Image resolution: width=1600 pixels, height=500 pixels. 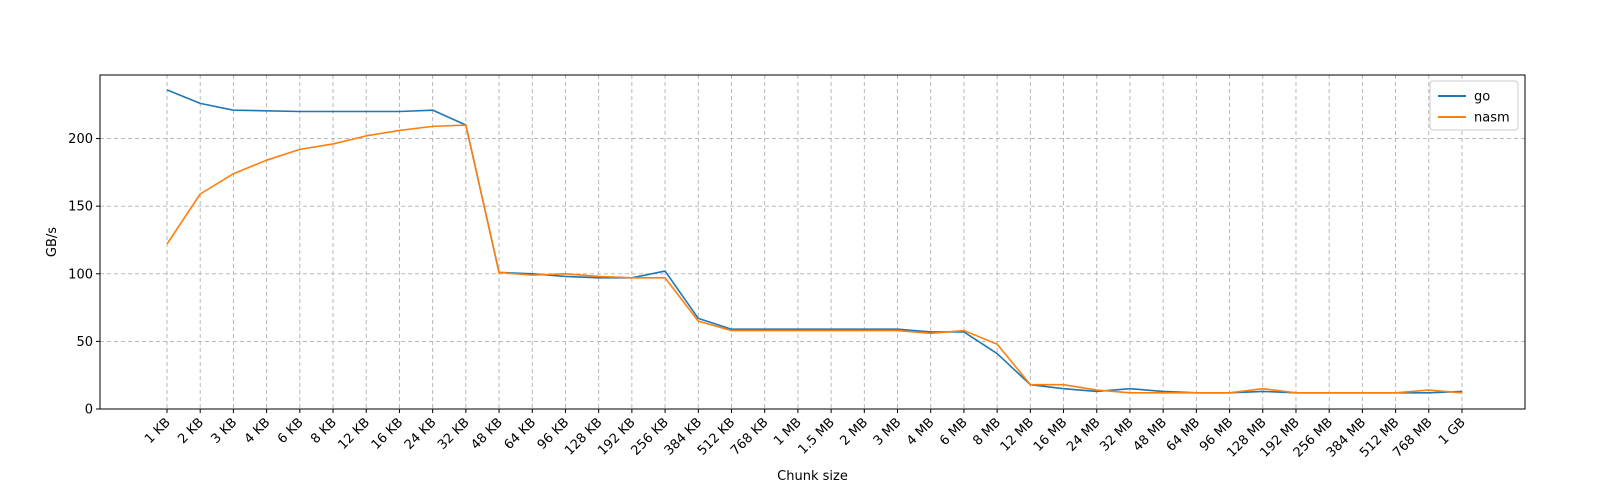 I want to click on x-tick-label: 1 KB, so click(x=158, y=431).